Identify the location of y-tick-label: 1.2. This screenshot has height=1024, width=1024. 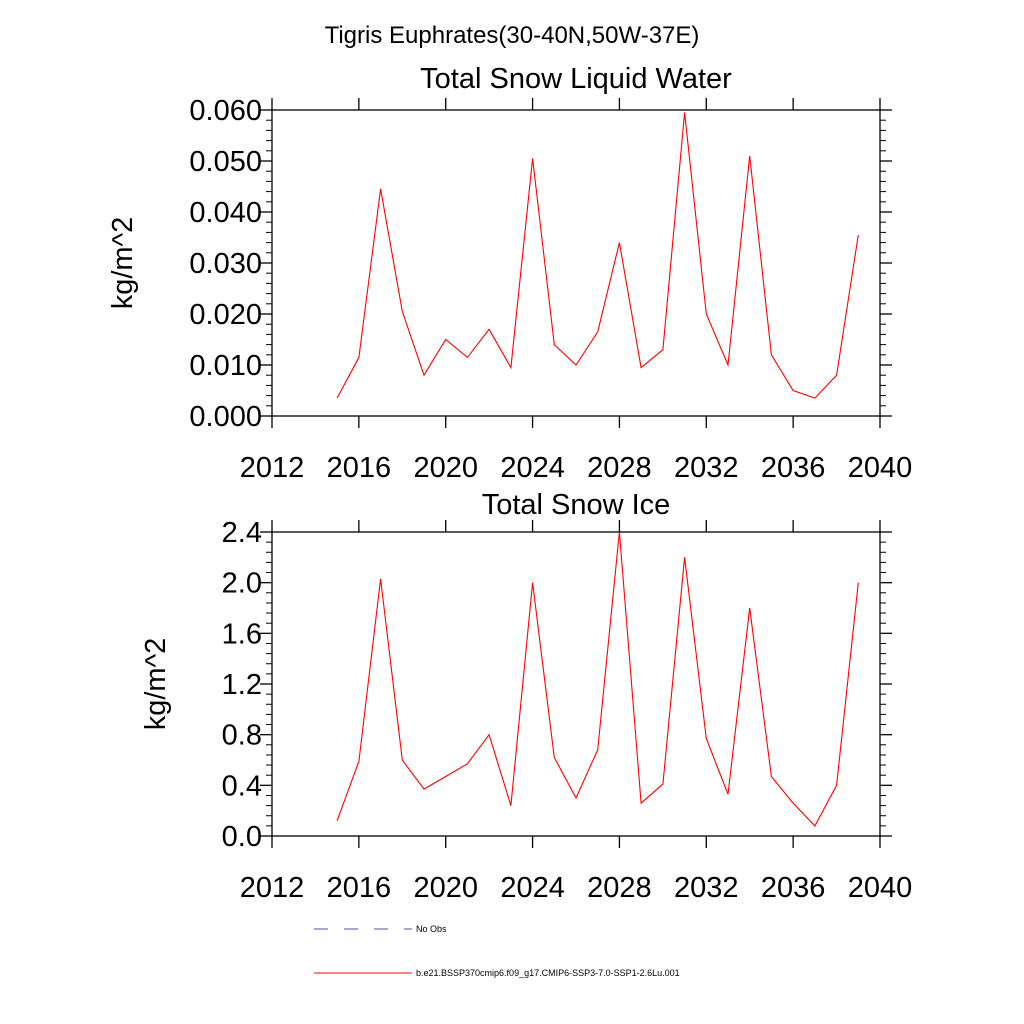
(242, 685).